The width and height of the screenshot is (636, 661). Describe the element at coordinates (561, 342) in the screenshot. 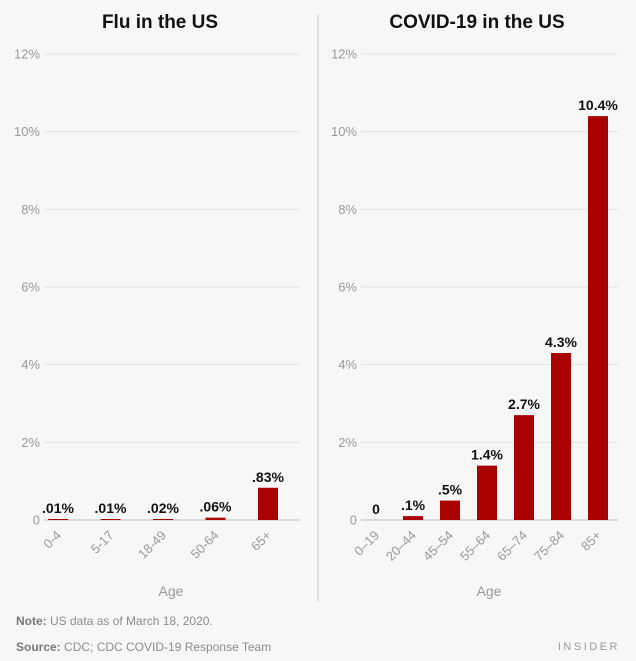

I see `covid-data-label: 4.3%` at that location.